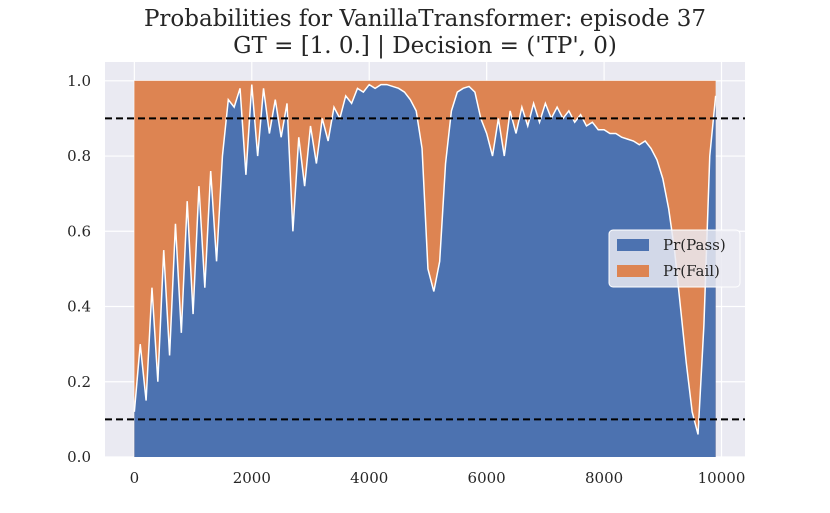 Image resolution: width=830 pixels, height=513 pixels. What do you see at coordinates (79, 156) in the screenshot?
I see `y-tick-label-4: 0.8` at bounding box center [79, 156].